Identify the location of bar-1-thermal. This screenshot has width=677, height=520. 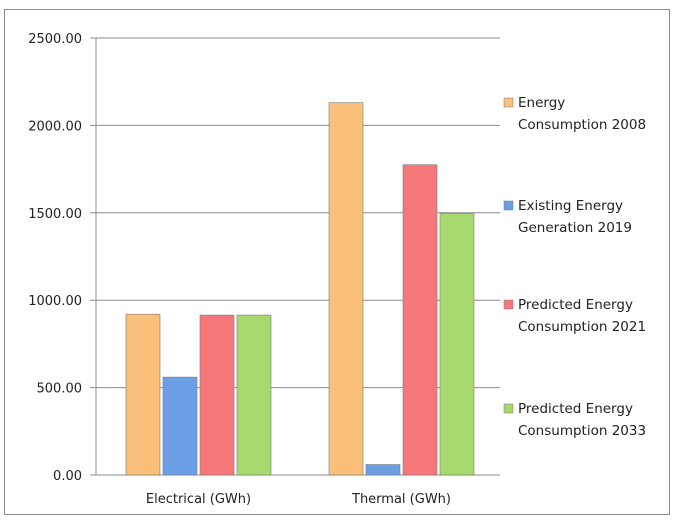
(346, 289).